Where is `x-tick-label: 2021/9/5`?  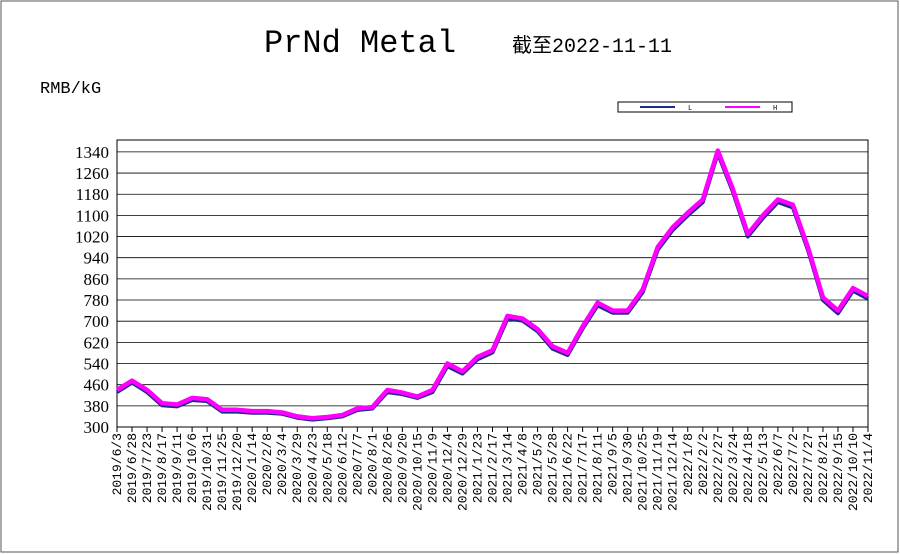 x-tick-label: 2021/9/5 is located at coordinates (613, 464).